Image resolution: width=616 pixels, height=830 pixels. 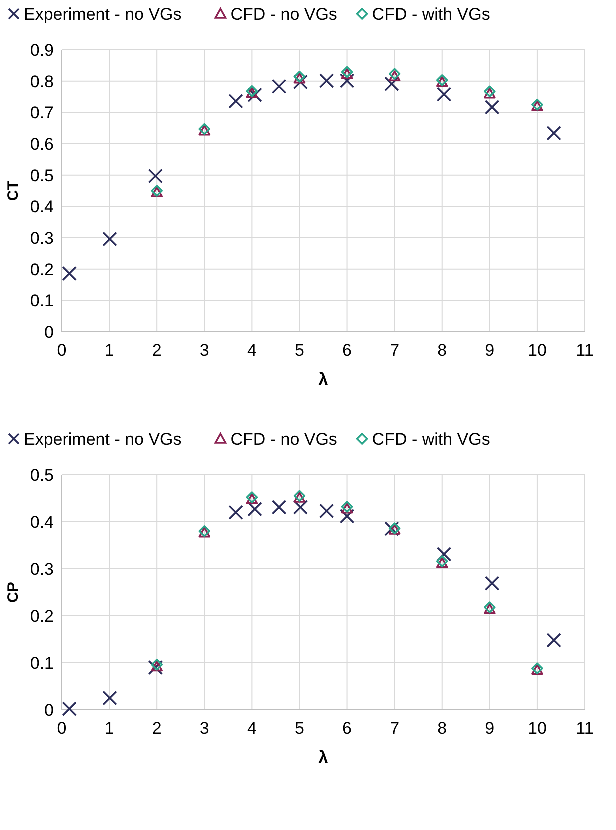 I want to click on y-tick-label: 0.9, so click(x=42, y=50).